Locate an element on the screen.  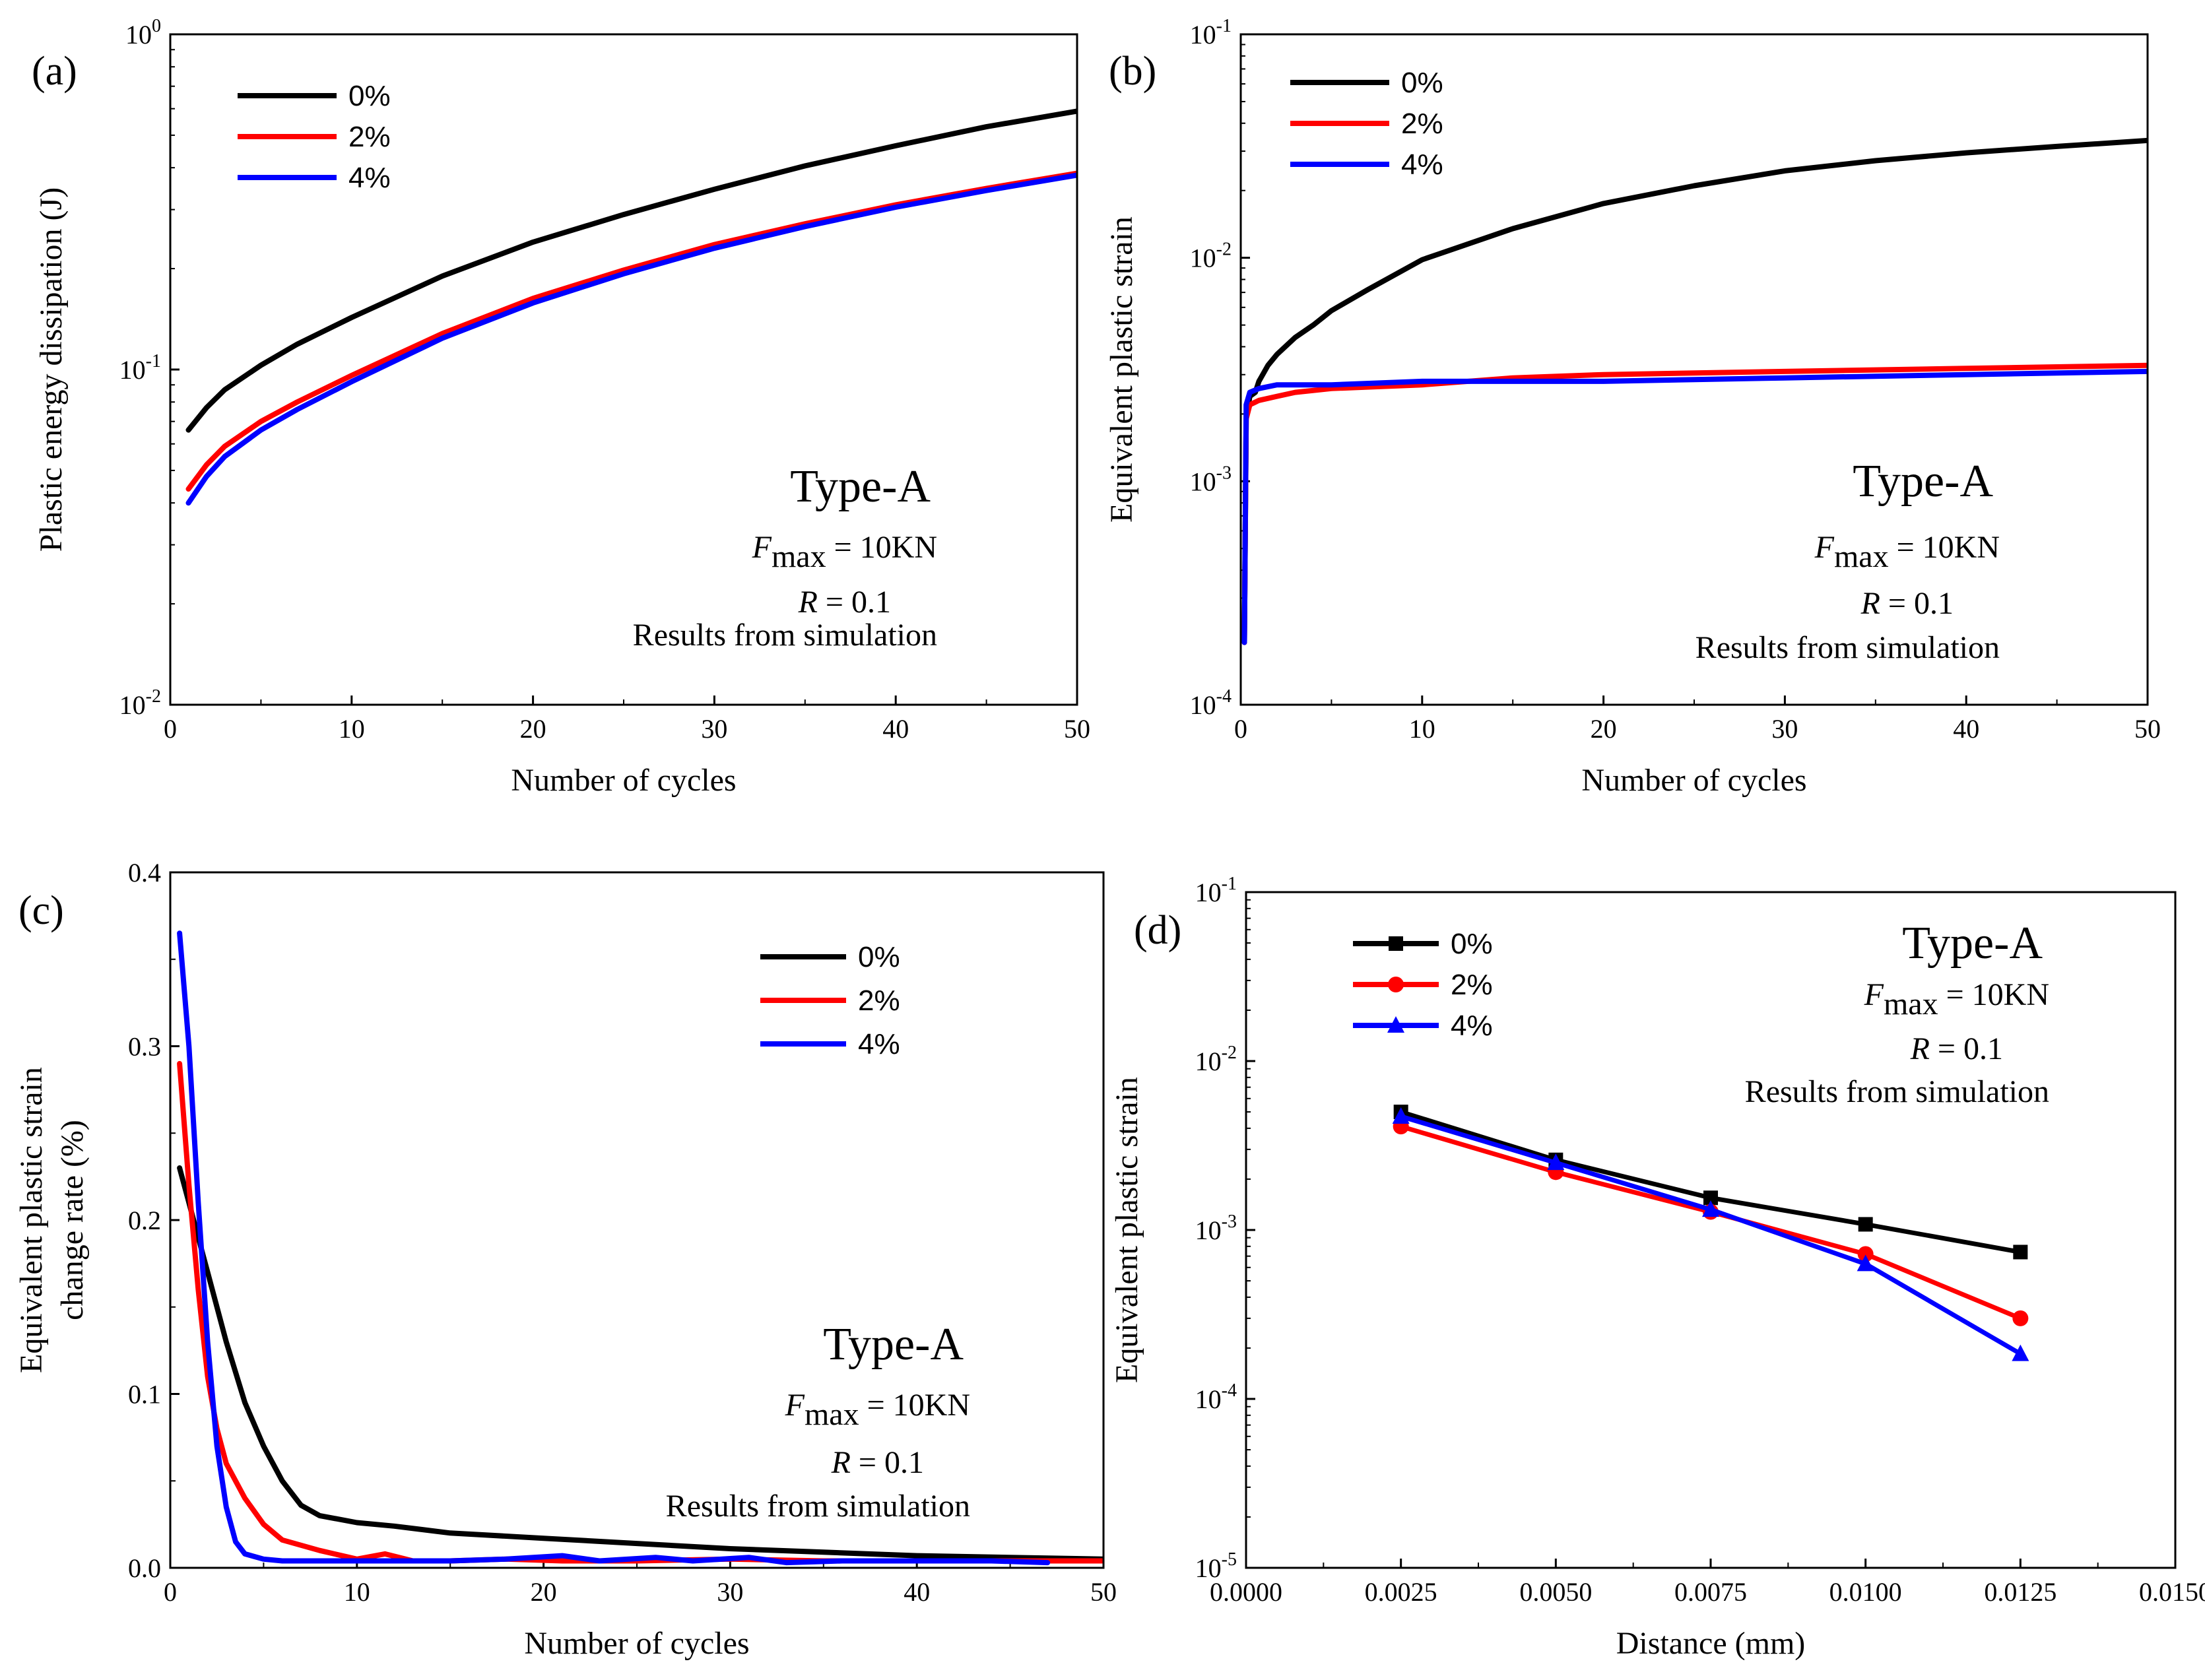
x-tick-label: 0.0050 is located at coordinates (1555, 1592).